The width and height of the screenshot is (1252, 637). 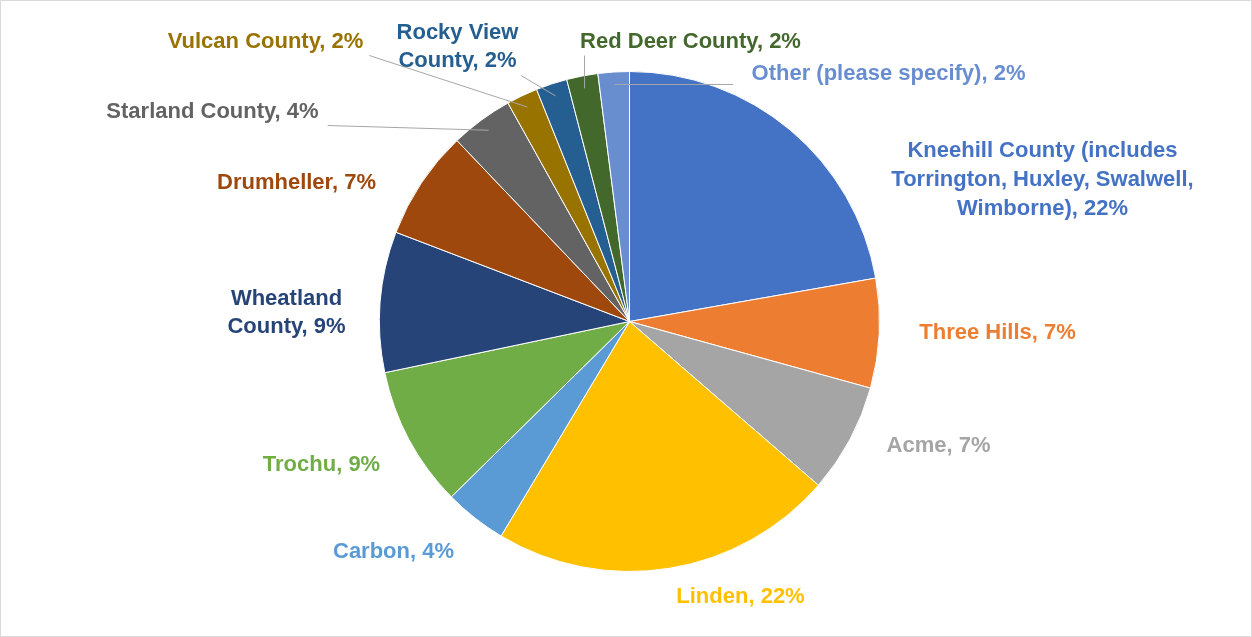 I want to click on slice-label: Wheatland County, 9%, so click(x=286, y=311).